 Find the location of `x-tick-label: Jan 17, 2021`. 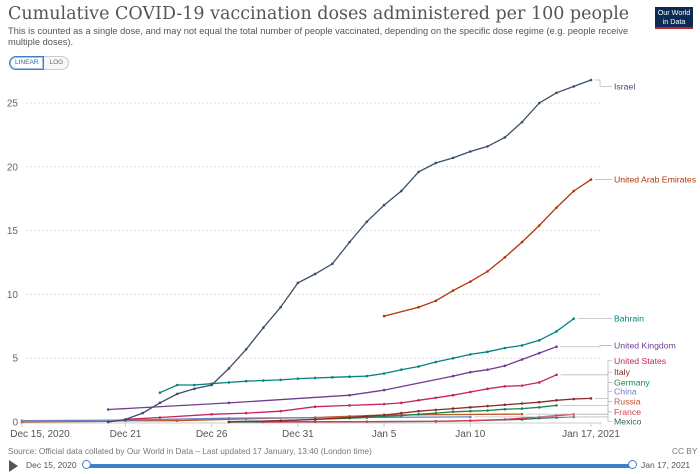

x-tick-label: Jan 17, 2021 is located at coordinates (591, 434).